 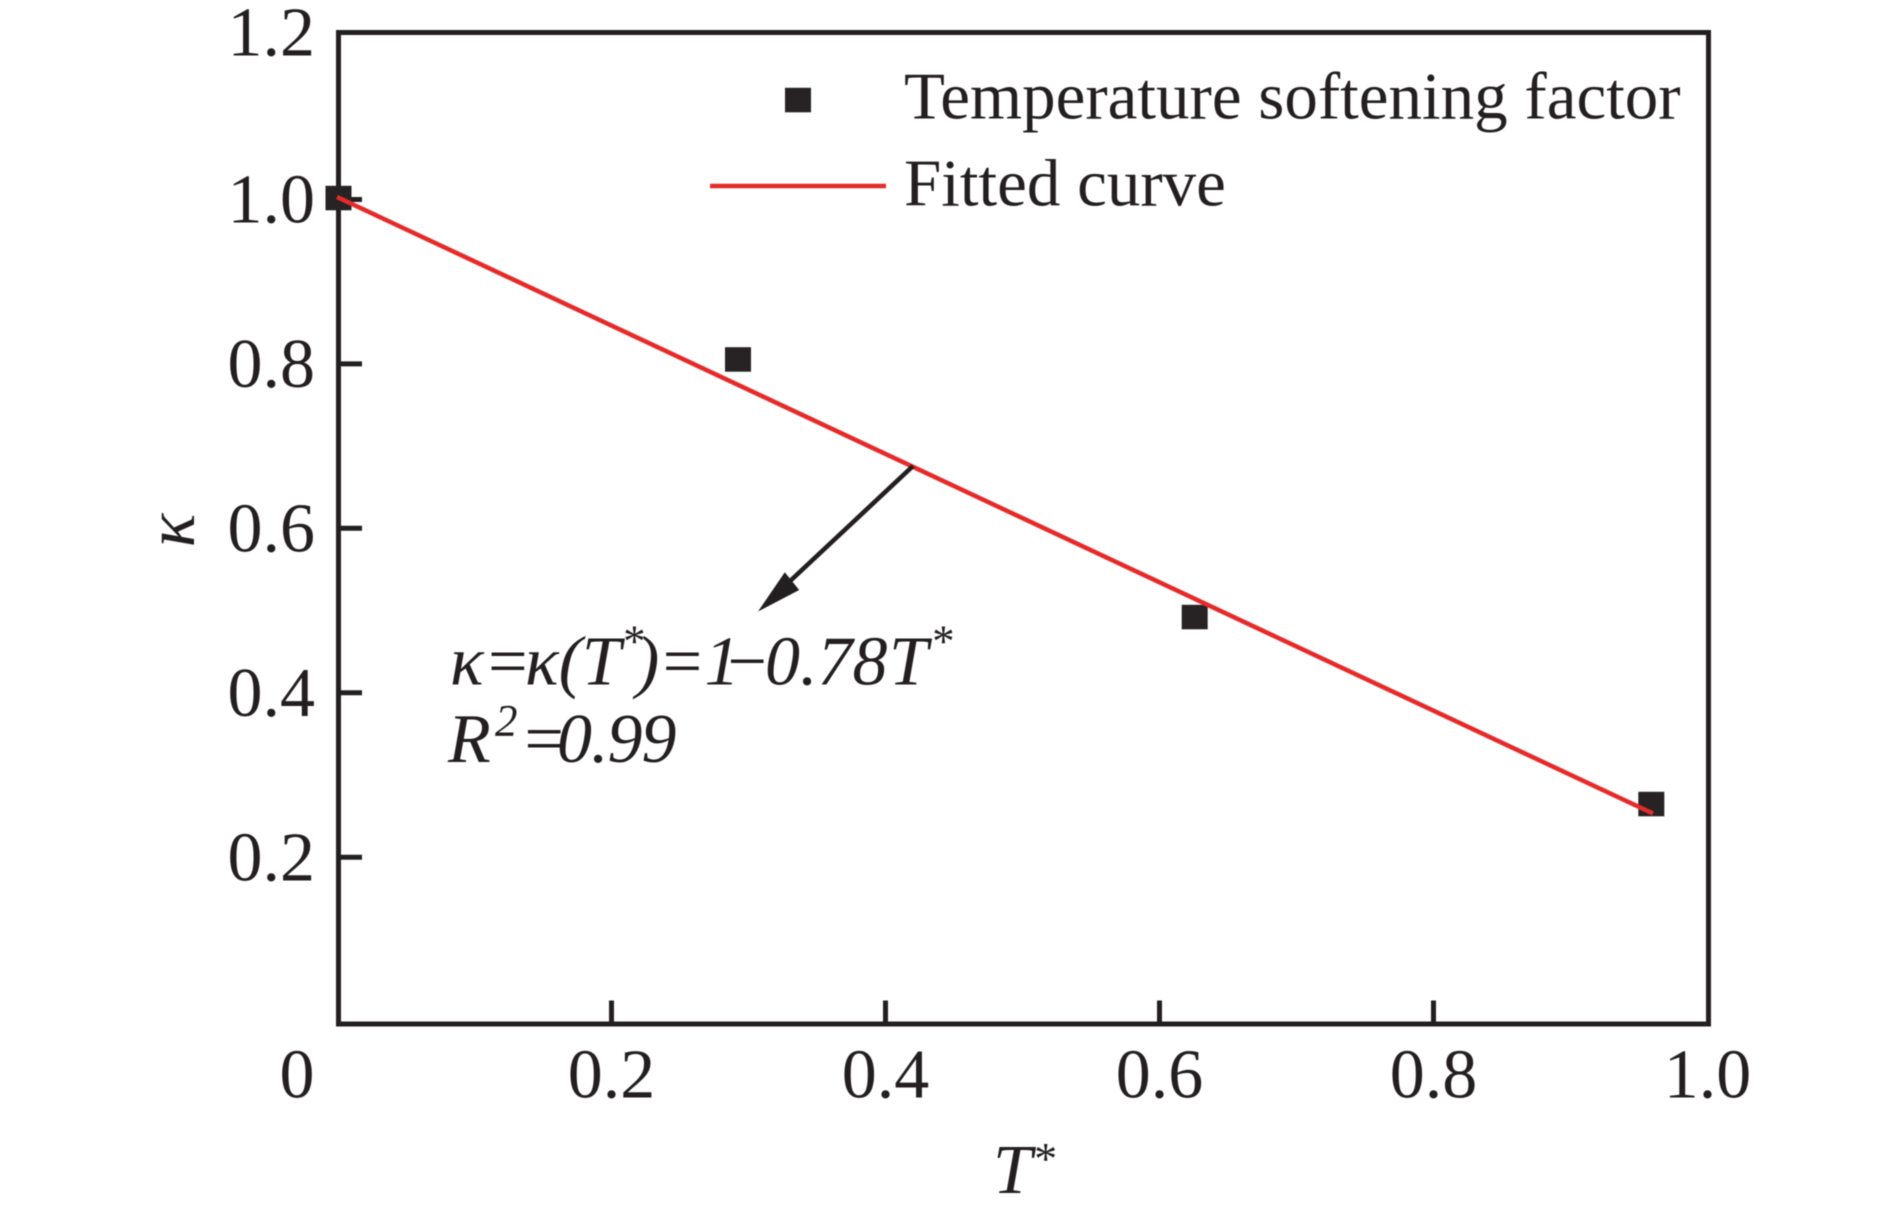 I want to click on svg-text: 0, so click(x=297, y=1074).